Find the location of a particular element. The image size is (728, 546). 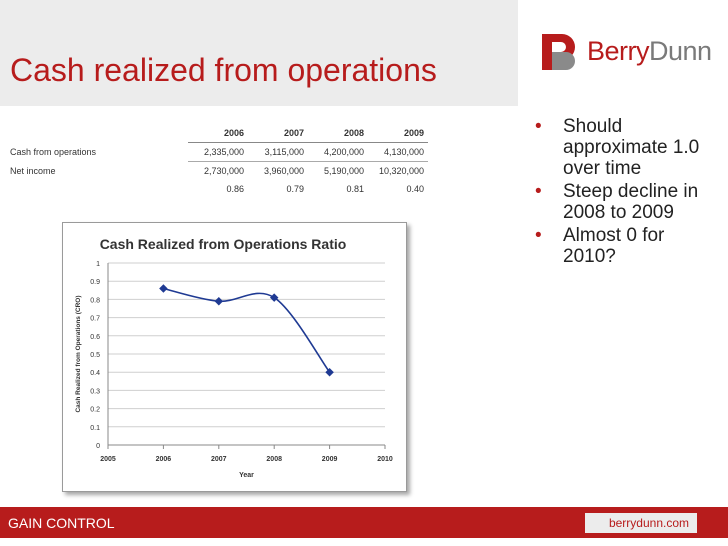

ratio-cell: 0.81 is located at coordinates (355, 189).